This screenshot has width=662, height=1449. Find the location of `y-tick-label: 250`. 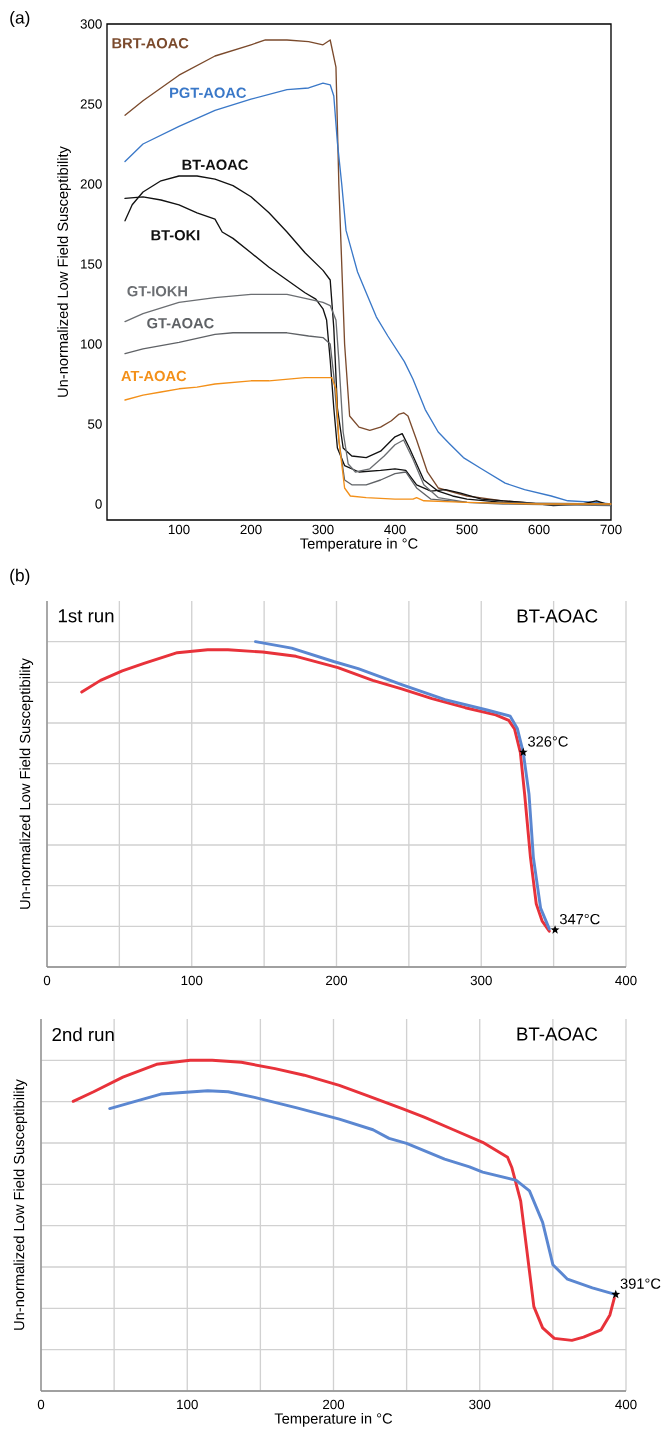

y-tick-label: 250 is located at coordinates (91, 104).